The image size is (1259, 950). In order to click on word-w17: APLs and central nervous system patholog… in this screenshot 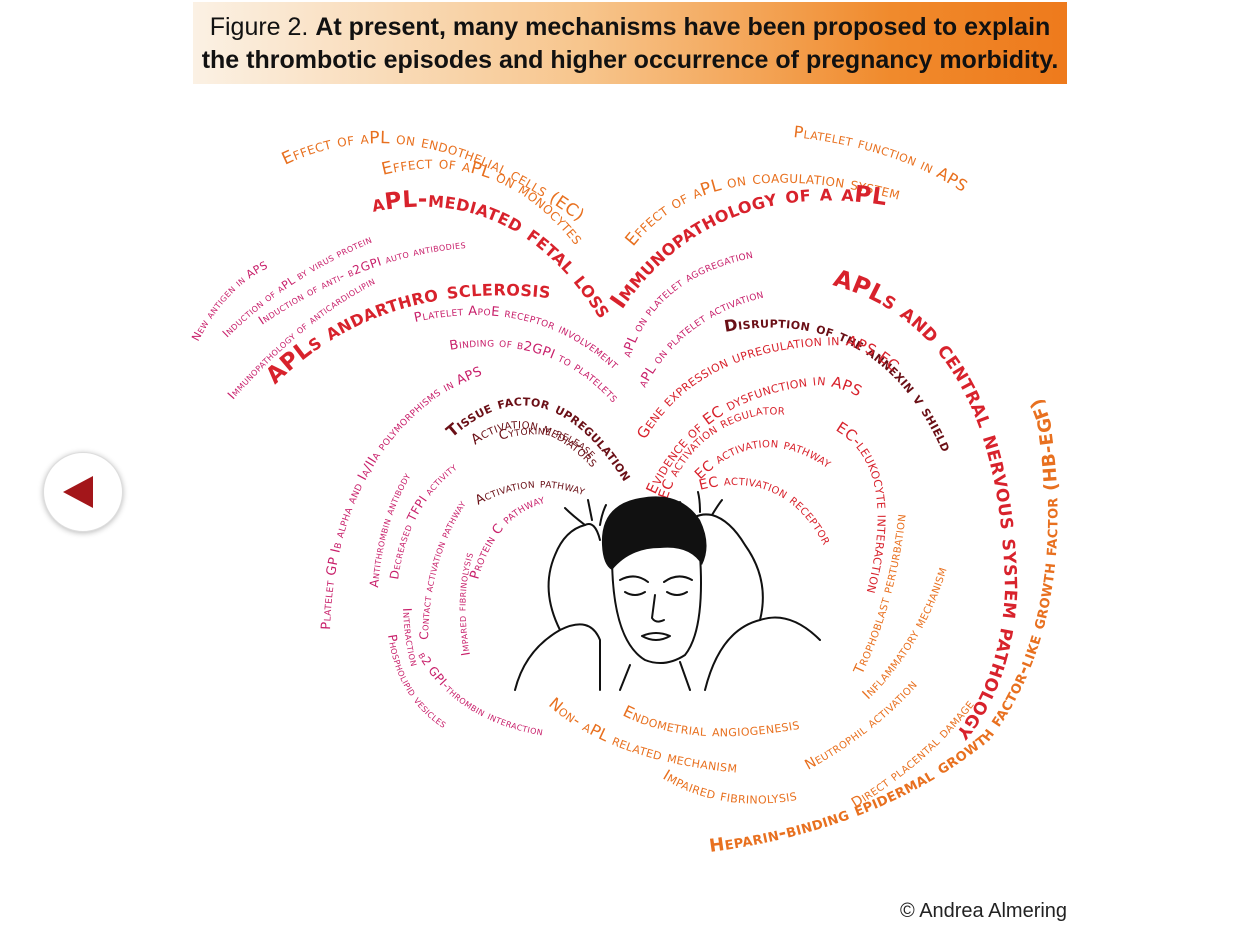, I will do `click(928, 505)`.